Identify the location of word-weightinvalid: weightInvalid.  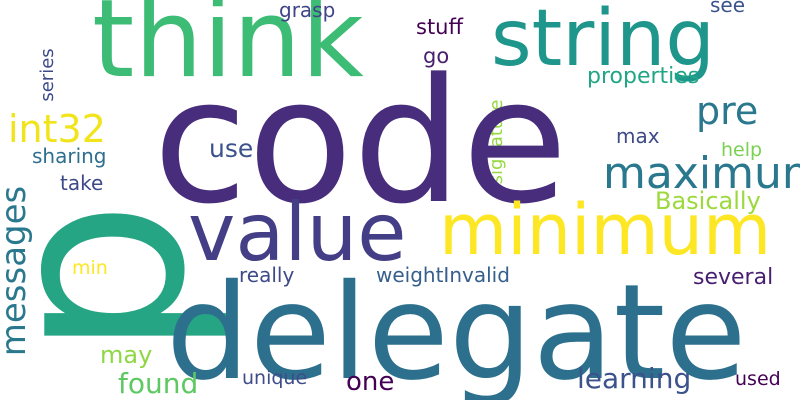
(443, 275).